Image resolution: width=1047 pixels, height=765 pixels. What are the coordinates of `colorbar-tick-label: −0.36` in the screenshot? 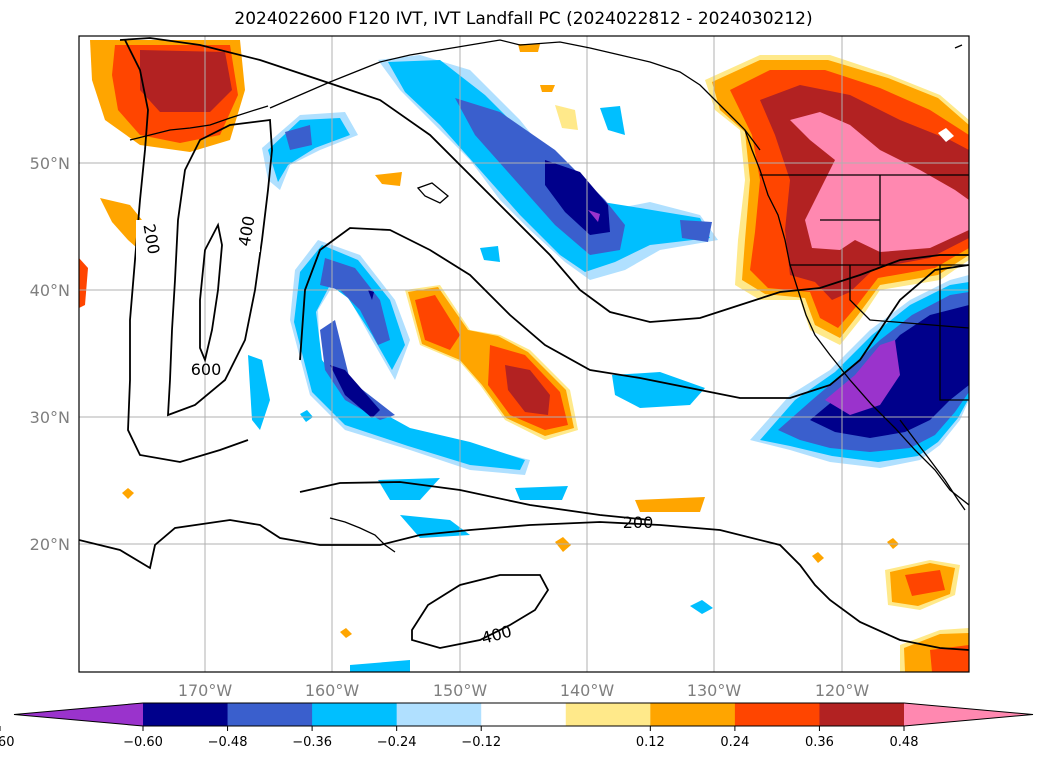 It's located at (312, 742).